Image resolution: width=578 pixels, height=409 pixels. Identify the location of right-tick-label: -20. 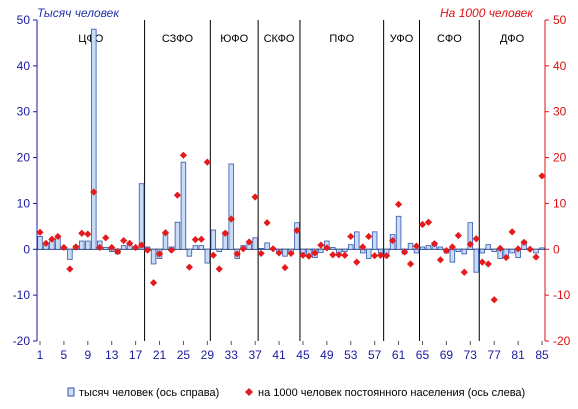
(562, 341).